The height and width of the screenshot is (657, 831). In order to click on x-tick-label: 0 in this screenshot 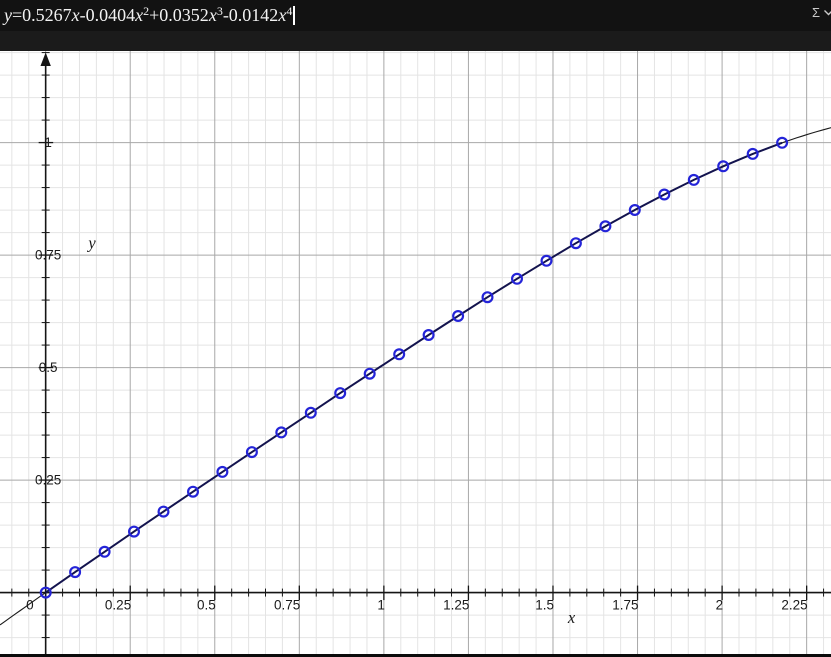, I will do `click(30, 605)`.